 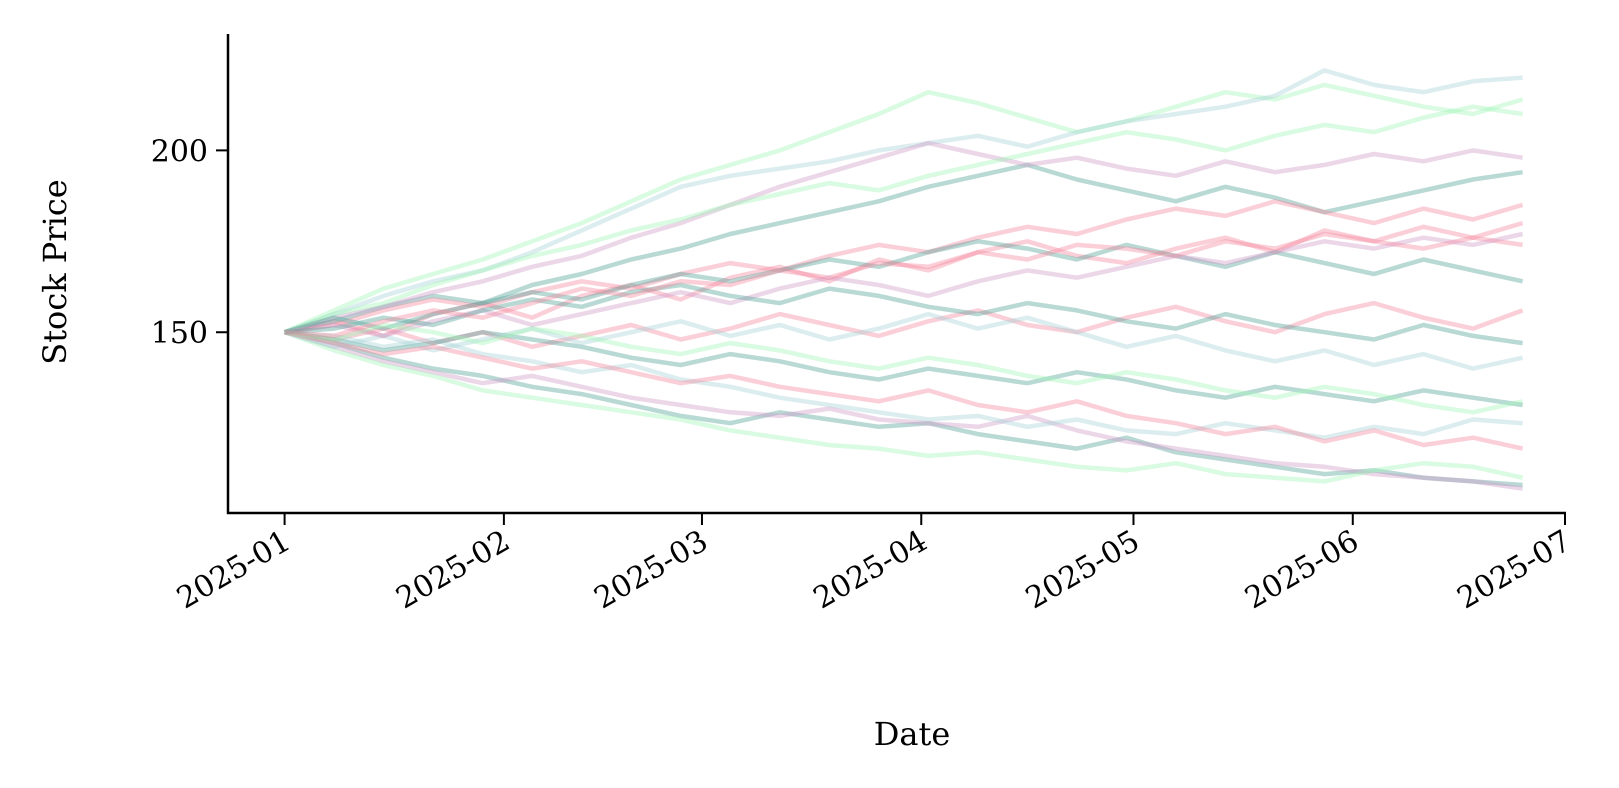 What do you see at coordinates (1082, 570) in the screenshot?
I see `x-tick-label: 2025-05` at bounding box center [1082, 570].